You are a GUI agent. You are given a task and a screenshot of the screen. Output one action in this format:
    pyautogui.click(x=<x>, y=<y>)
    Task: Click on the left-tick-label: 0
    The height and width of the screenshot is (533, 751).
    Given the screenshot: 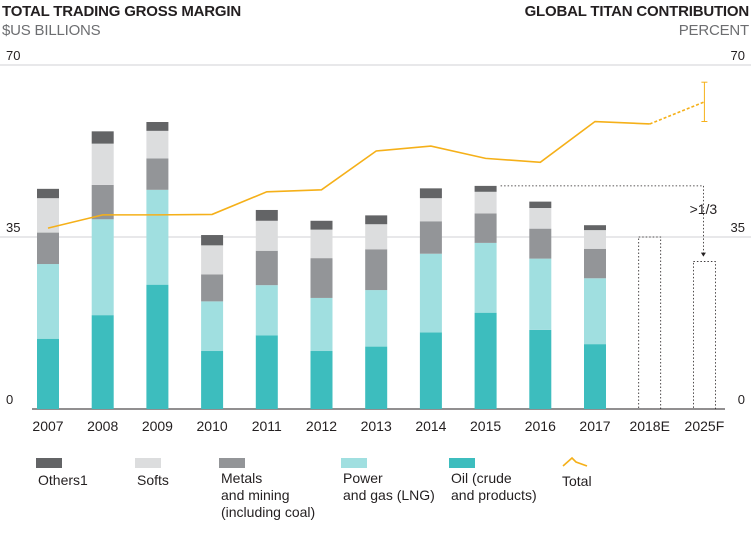 What is the action you would take?
    pyautogui.click(x=9, y=399)
    